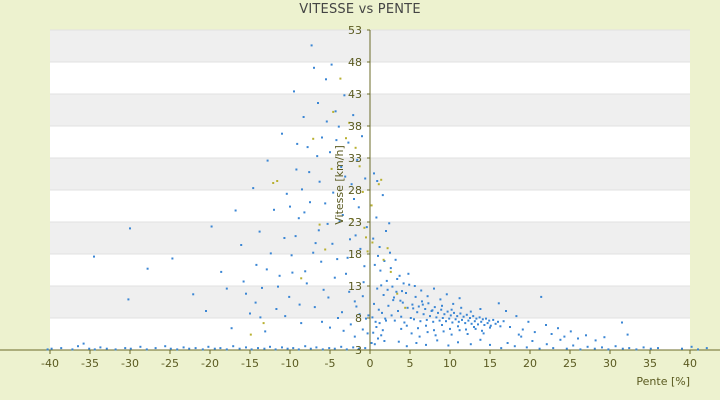 The width and height of the screenshot is (720, 400). Describe the element at coordinates (370, 363) in the screenshot. I see `x-tick-label: 0` at that location.